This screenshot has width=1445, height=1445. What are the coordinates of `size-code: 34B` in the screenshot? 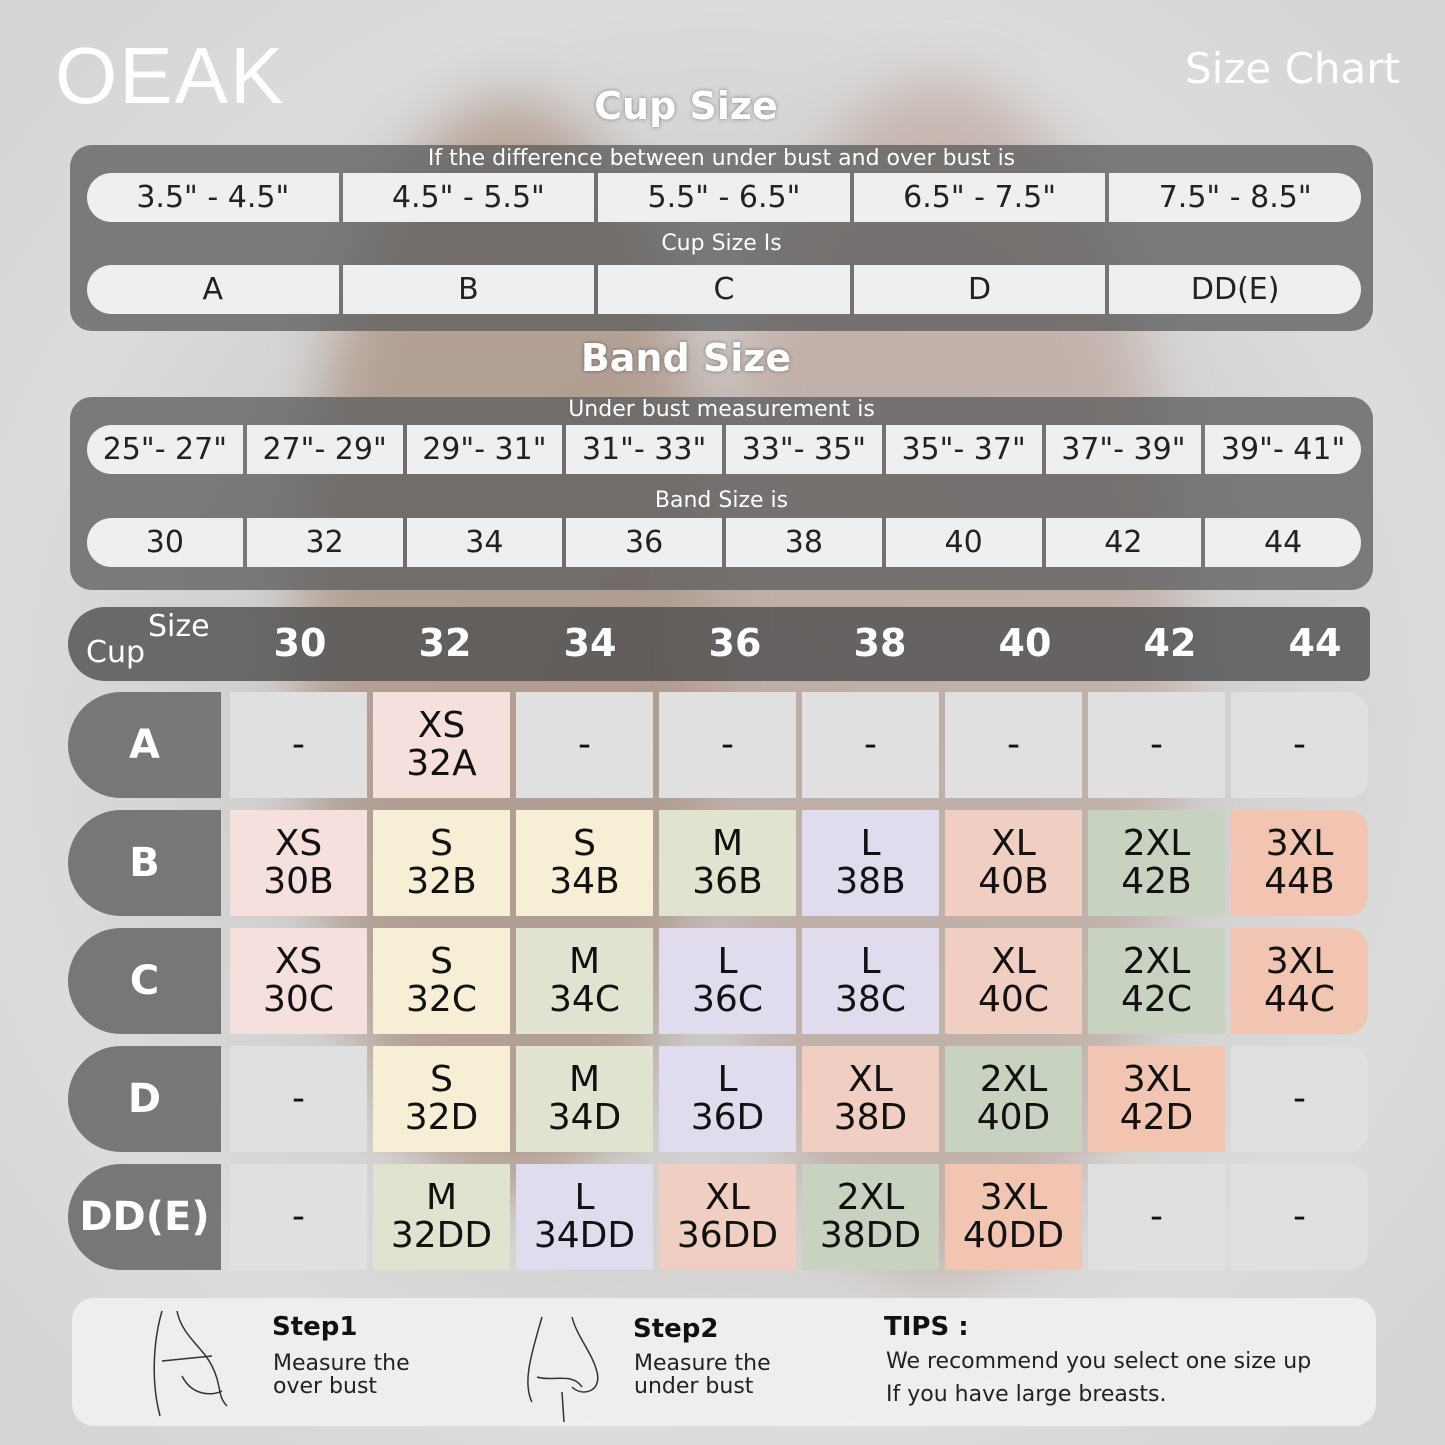 It's located at (584, 881).